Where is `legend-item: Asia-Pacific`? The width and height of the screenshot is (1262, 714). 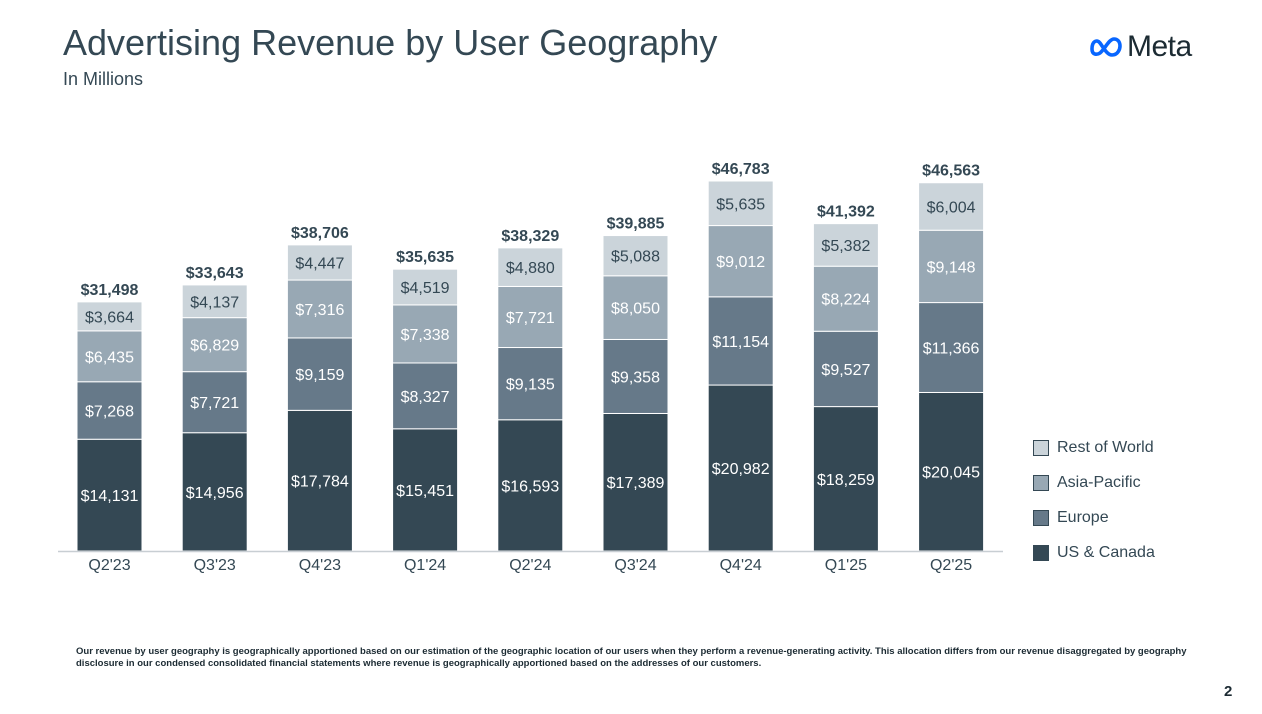
legend-item: Asia-Pacific is located at coordinates (1094, 482).